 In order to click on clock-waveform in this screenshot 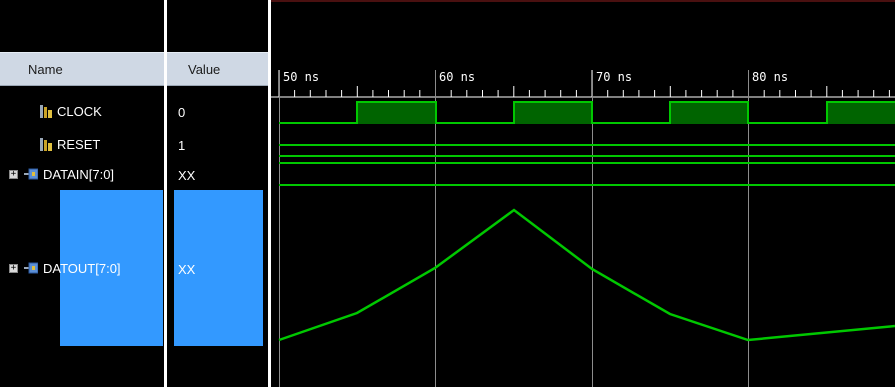, I will do `click(587, 112)`.